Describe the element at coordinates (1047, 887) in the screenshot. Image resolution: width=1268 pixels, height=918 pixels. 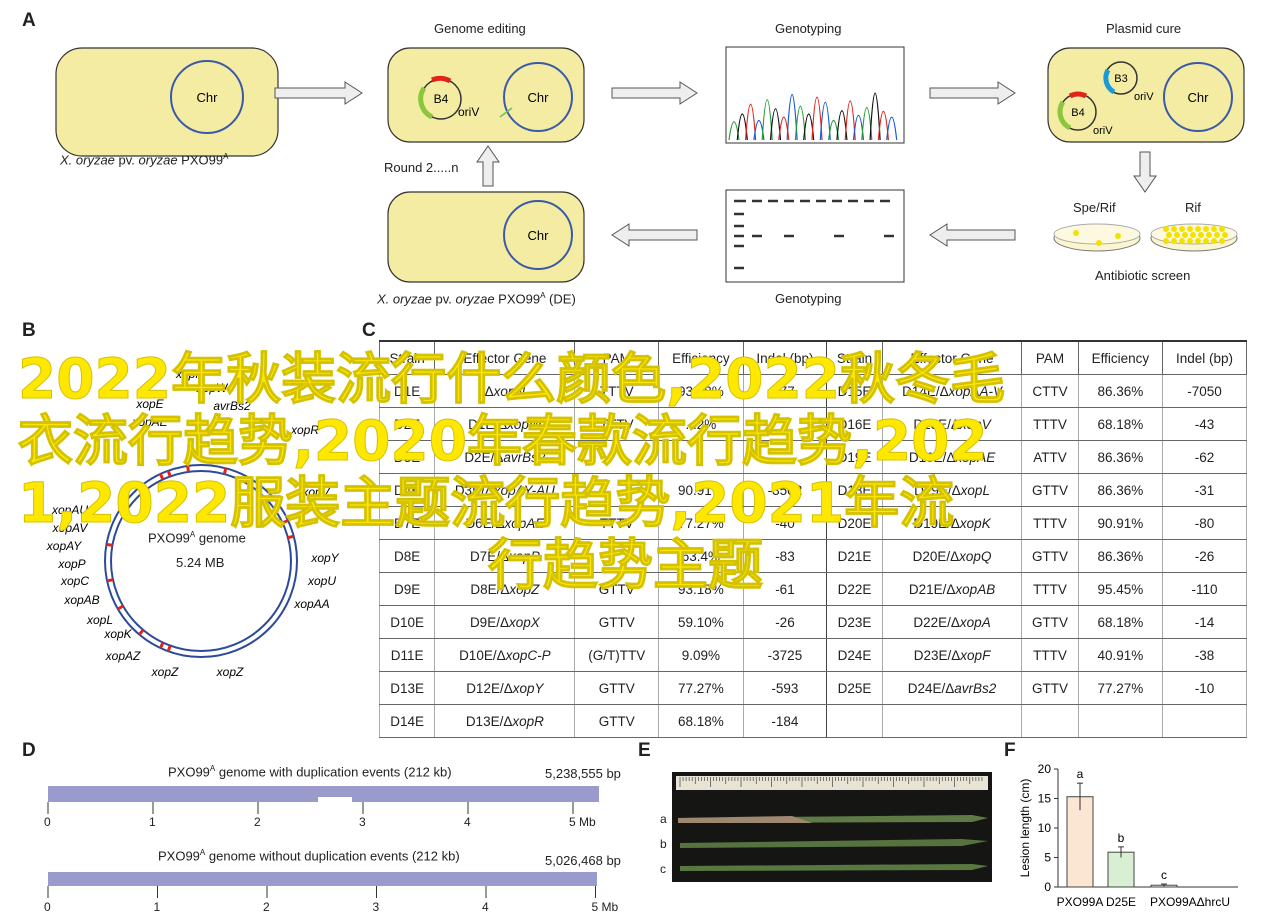
I see `y-tick-label: 0` at that location.